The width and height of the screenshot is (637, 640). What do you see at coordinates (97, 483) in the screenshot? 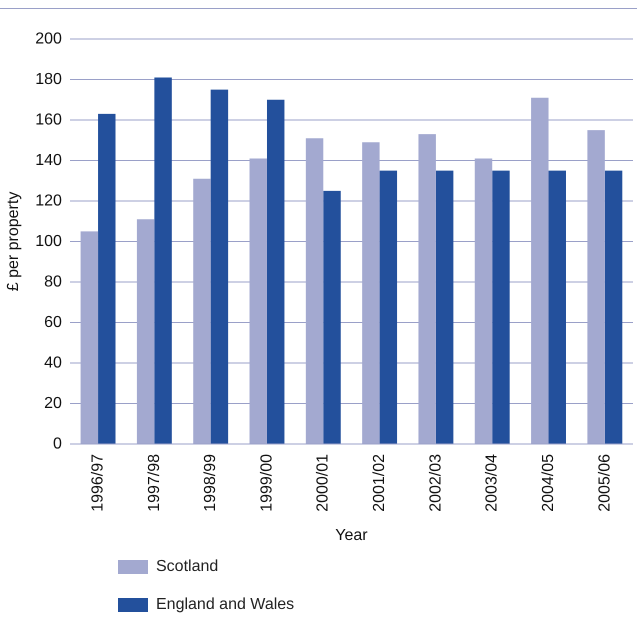
I see `x-tick-label: 1996/97` at bounding box center [97, 483].